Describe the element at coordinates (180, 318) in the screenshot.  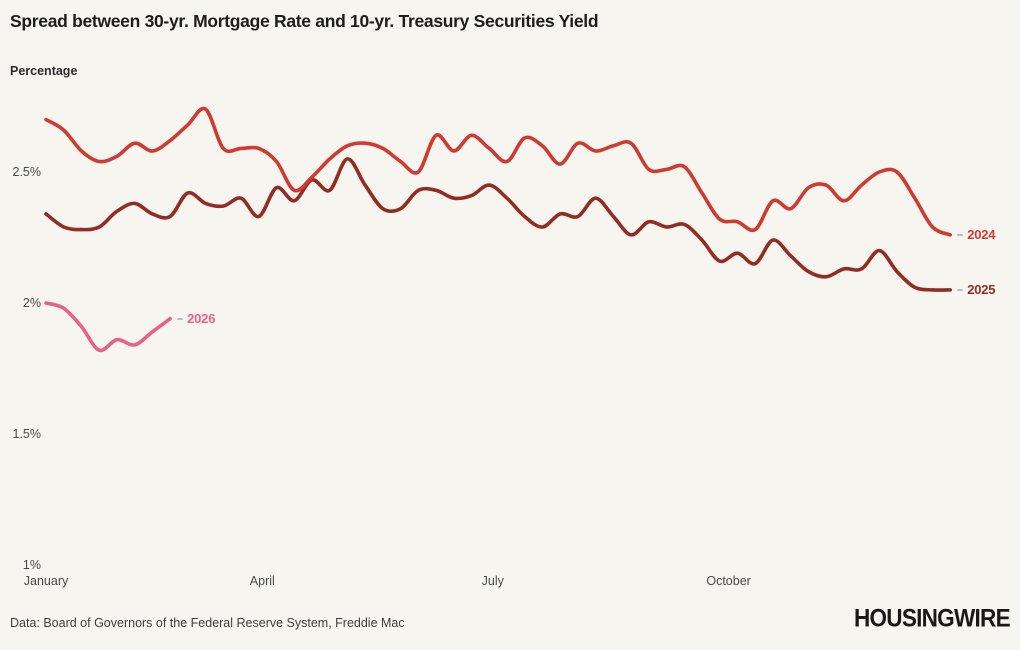
I see `series-end-tick-2026` at that location.